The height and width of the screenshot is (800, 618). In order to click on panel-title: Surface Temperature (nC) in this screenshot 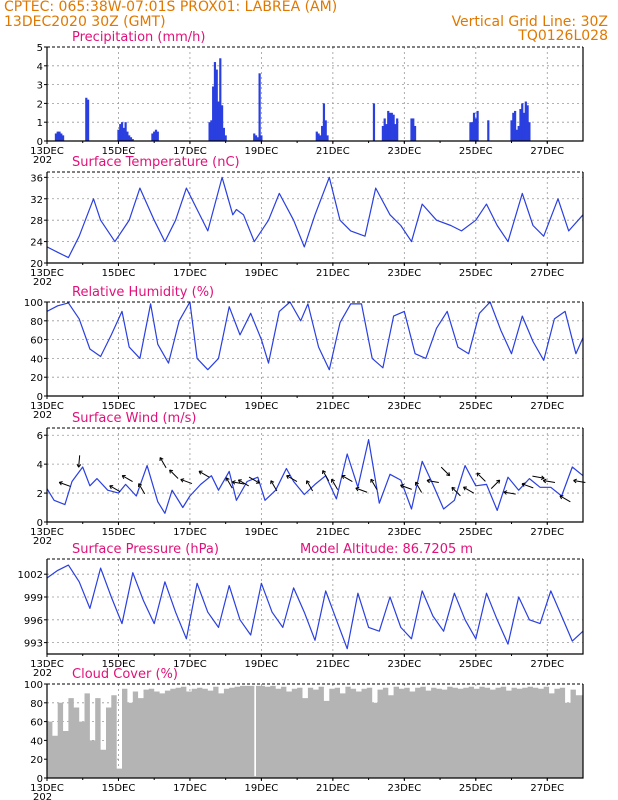, I will do `click(156, 162)`.